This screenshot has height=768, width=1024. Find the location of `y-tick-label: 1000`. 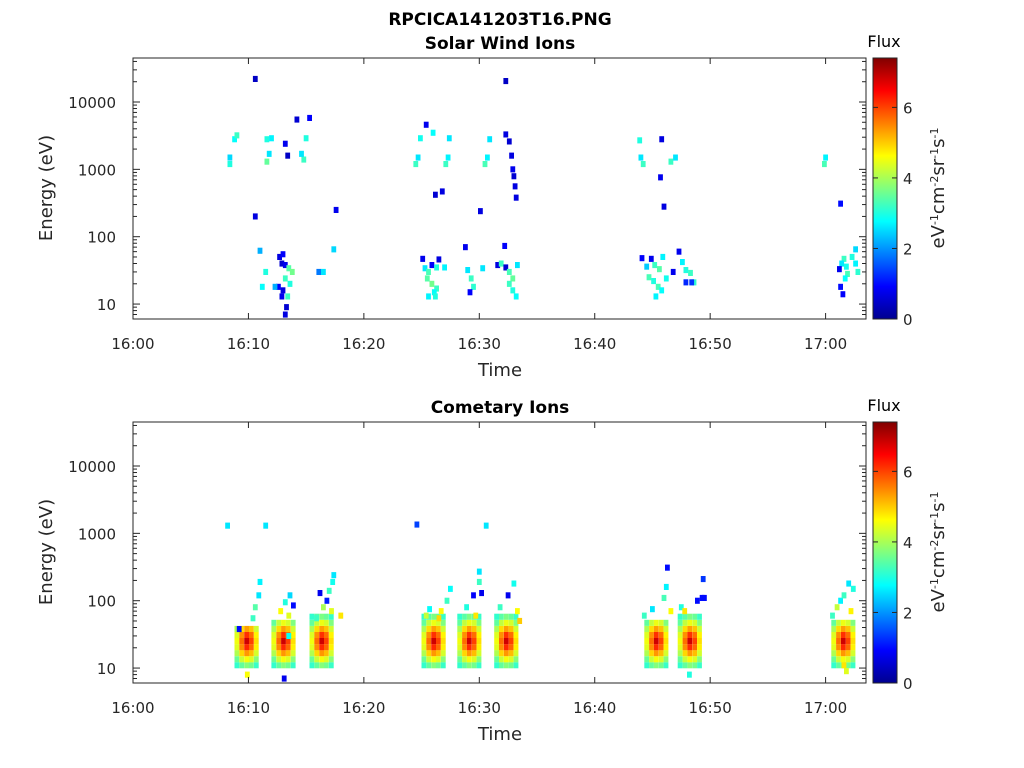

y-tick-label: 1000 is located at coordinates (97, 534).